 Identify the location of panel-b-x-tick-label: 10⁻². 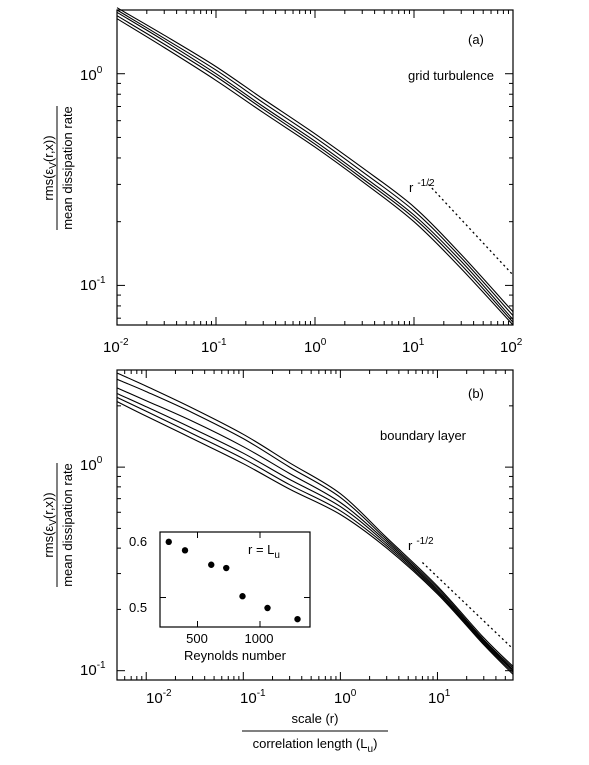
(159, 697).